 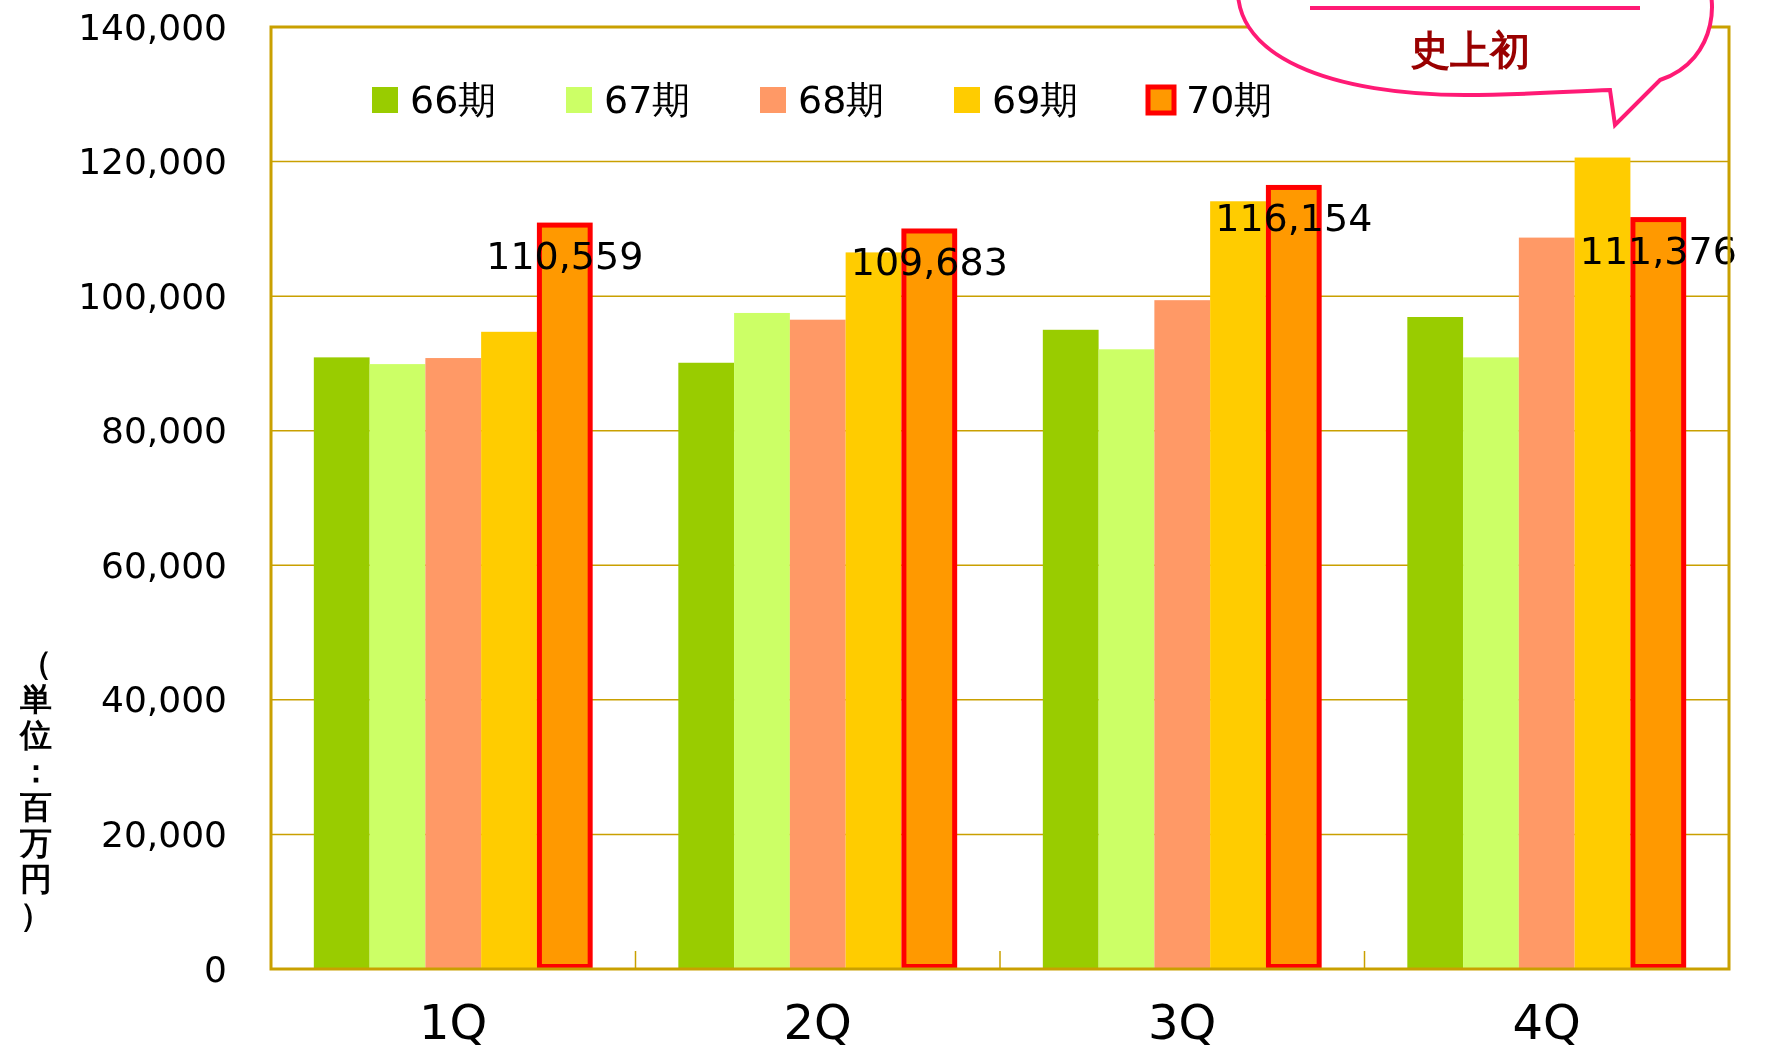 What do you see at coordinates (1182, 1022) in the screenshot?
I see `x-tick-label: 3Q` at bounding box center [1182, 1022].